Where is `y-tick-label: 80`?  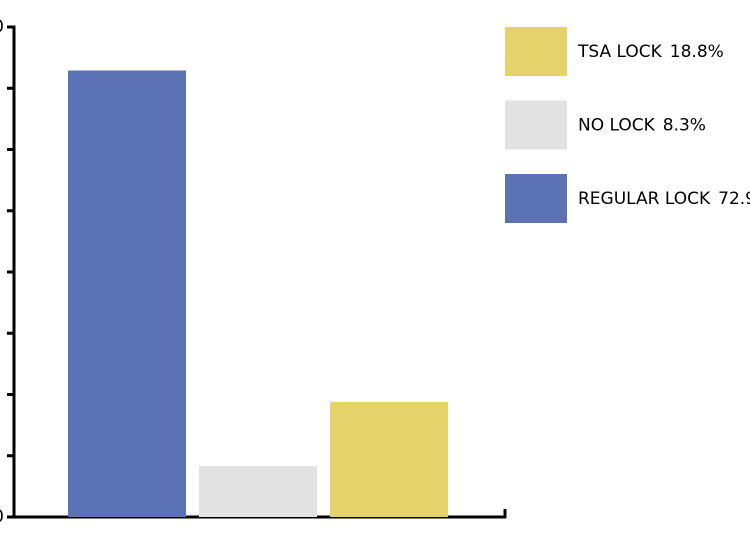
y-tick-label: 80 is located at coordinates (2, 27).